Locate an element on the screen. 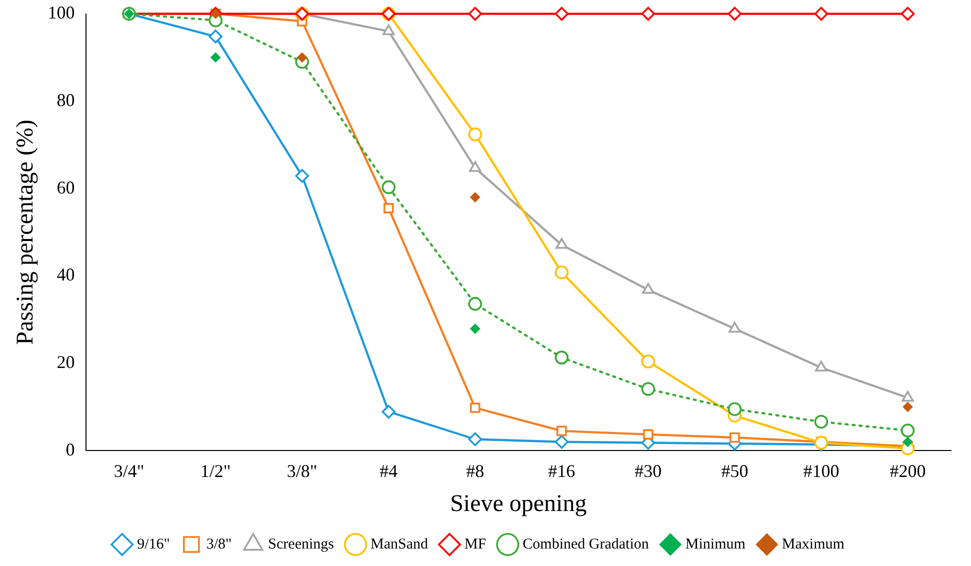 This screenshot has height=566, width=971. y-tick-label: 0 is located at coordinates (70, 449).